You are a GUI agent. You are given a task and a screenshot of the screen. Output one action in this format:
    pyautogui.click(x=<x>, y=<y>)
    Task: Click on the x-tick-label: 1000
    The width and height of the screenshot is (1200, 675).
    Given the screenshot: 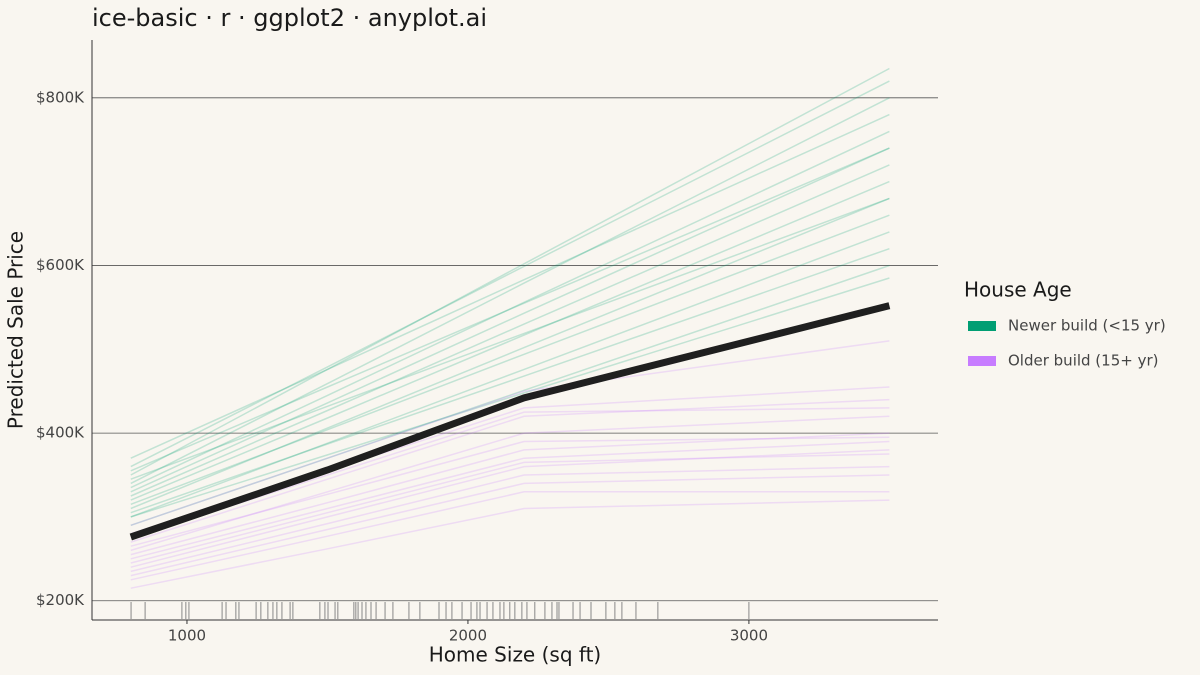 What is the action you would take?
    pyautogui.click(x=187, y=636)
    